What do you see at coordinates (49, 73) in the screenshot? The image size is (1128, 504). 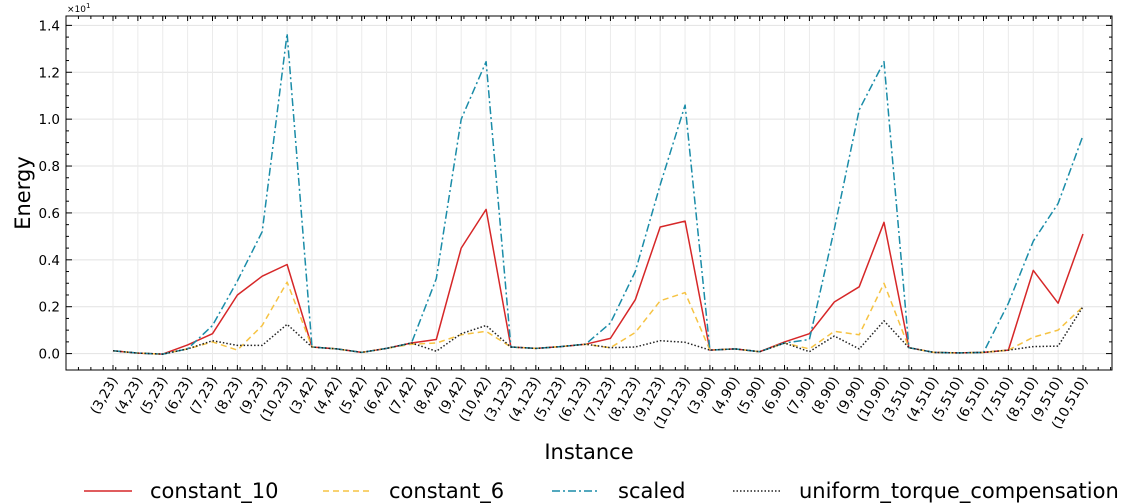 I see `y-tick-label: 1.2` at bounding box center [49, 73].